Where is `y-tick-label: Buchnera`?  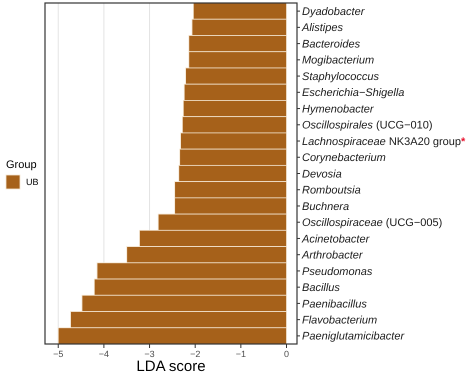
y-tick-label: Buchnera is located at coordinates (326, 206).